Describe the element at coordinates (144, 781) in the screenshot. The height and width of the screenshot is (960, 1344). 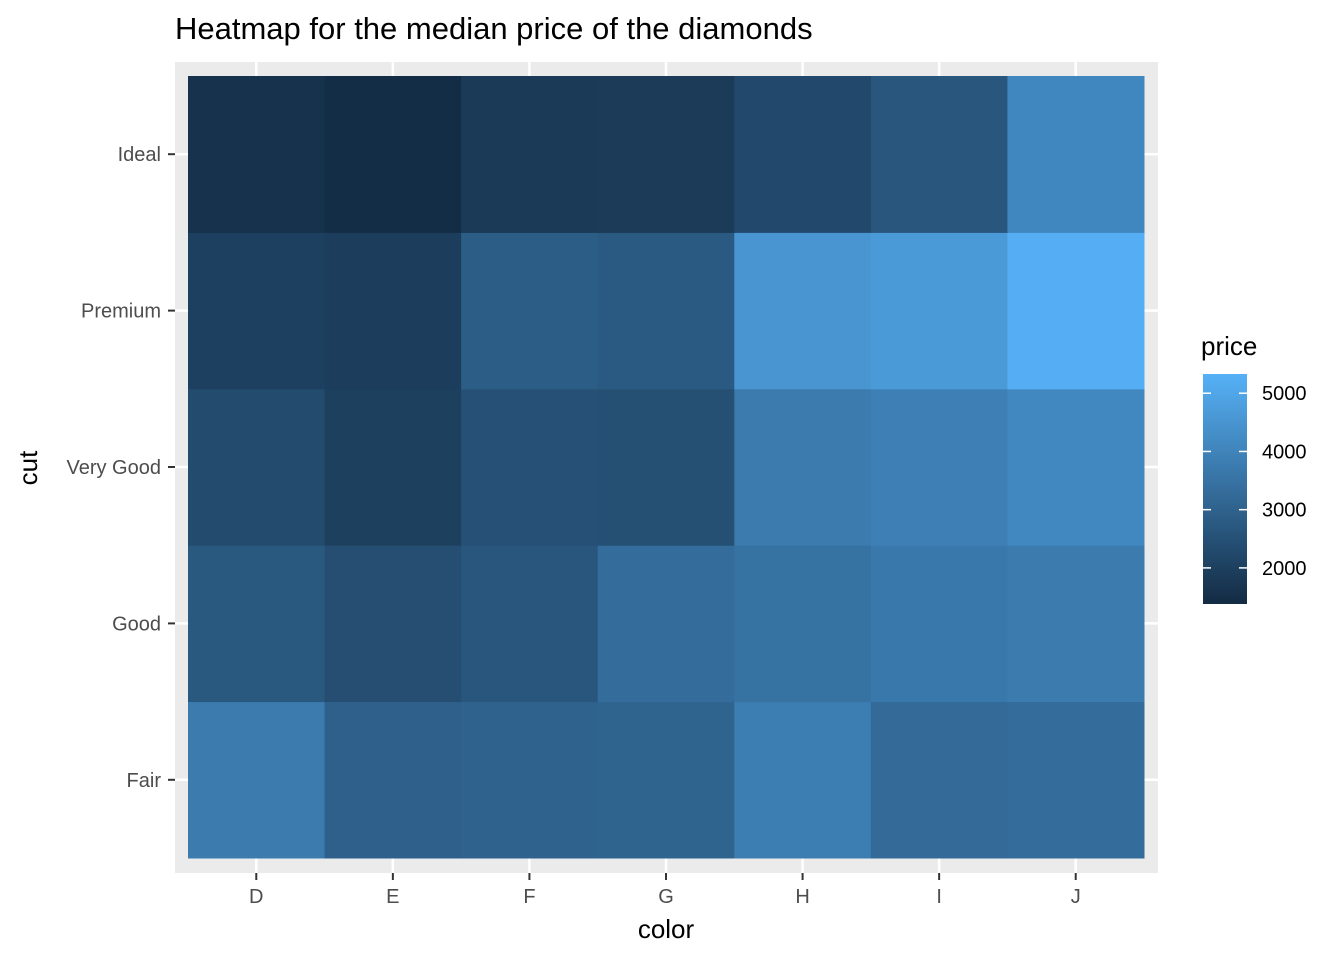
I see `y-tick-label-fair: Fair` at that location.